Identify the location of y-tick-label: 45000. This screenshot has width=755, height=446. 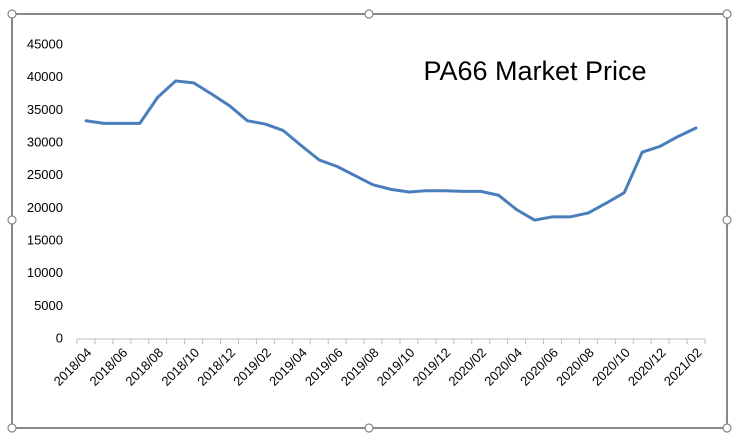
(45, 43).